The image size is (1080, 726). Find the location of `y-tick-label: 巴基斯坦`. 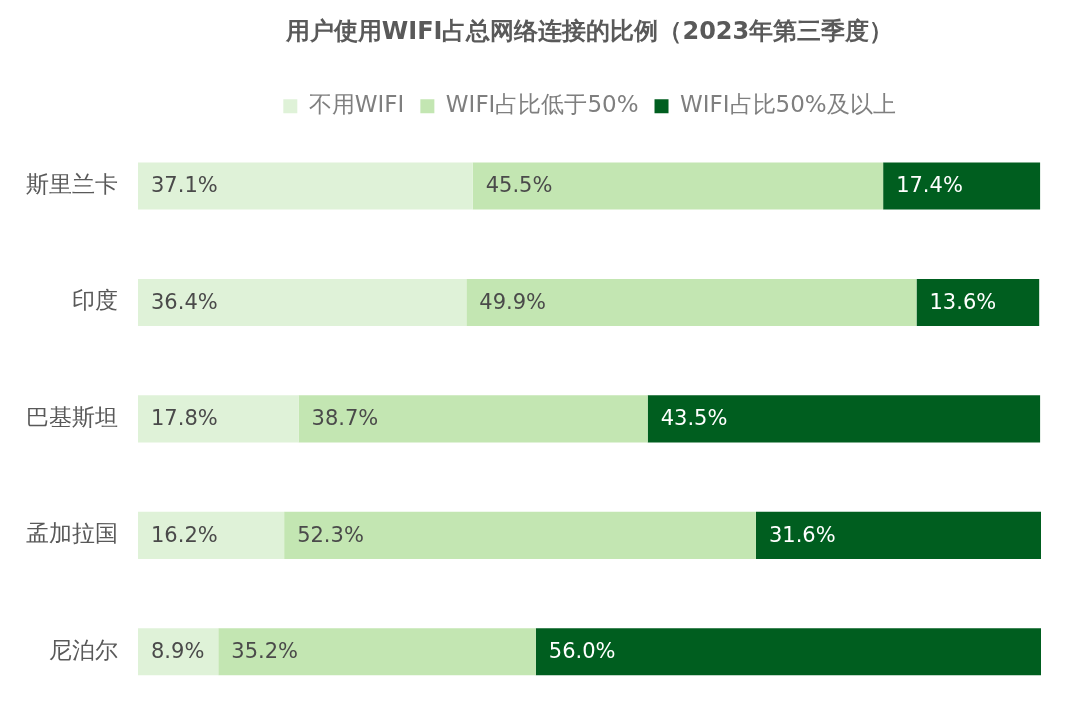

y-tick-label: 巴基斯坦 is located at coordinates (72, 416).